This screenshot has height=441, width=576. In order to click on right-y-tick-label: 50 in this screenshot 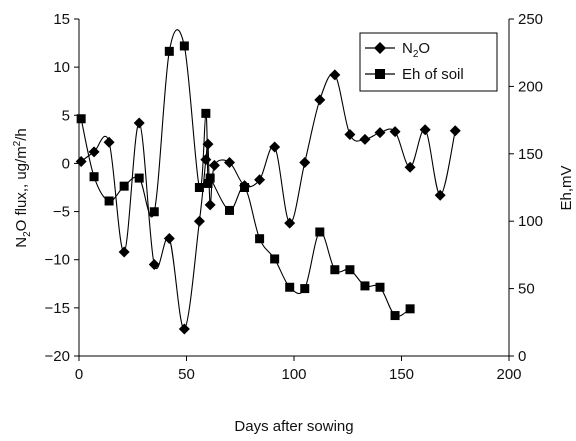, I will do `click(526, 289)`.